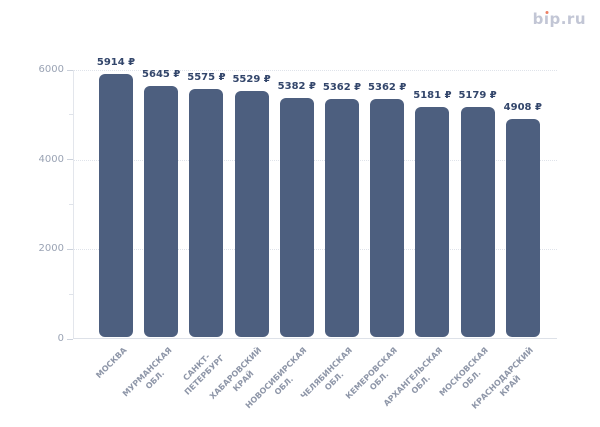  I want to click on x-axis-label: МУРМАНСКАЯ ОБЛ., so click(147, 372).